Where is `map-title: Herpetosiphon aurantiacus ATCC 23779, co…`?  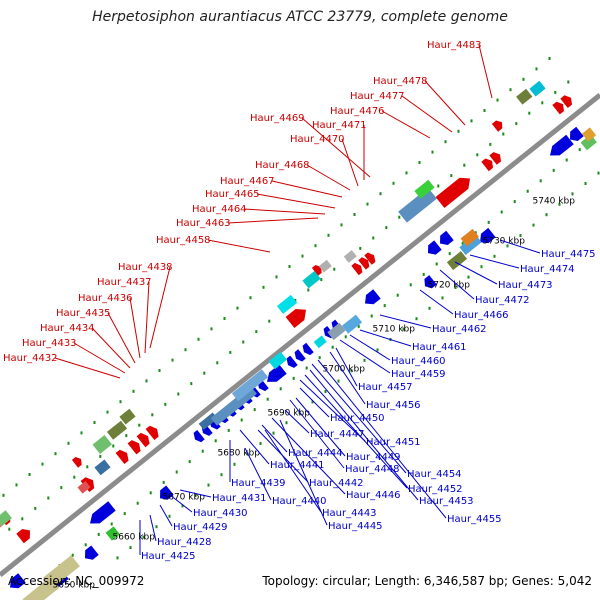 map-title: Herpetosiphon aurantiacus ATCC 23779, co… is located at coordinates (300, 17).